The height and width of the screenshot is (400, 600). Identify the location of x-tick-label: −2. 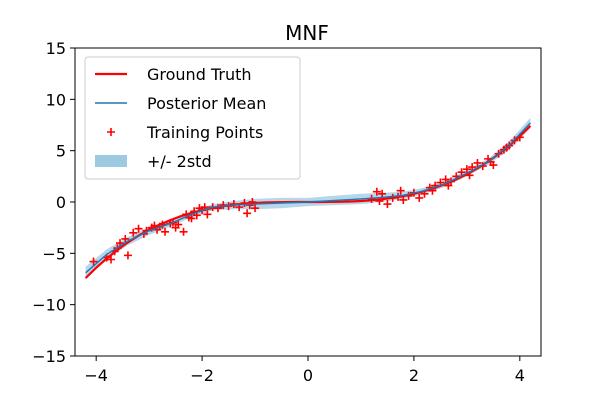
(202, 375).